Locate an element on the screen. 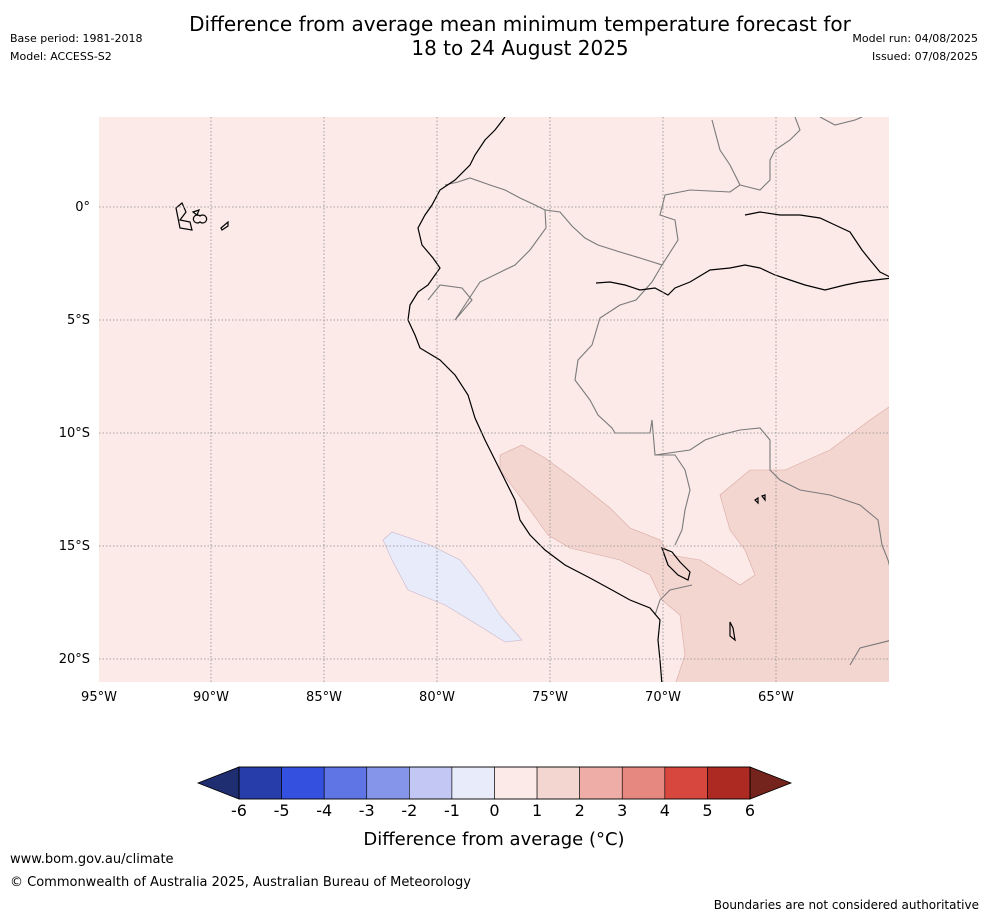 Image resolution: width=988 pixels, height=919 pixels. border-bolivia-south is located at coordinates (771, 625).